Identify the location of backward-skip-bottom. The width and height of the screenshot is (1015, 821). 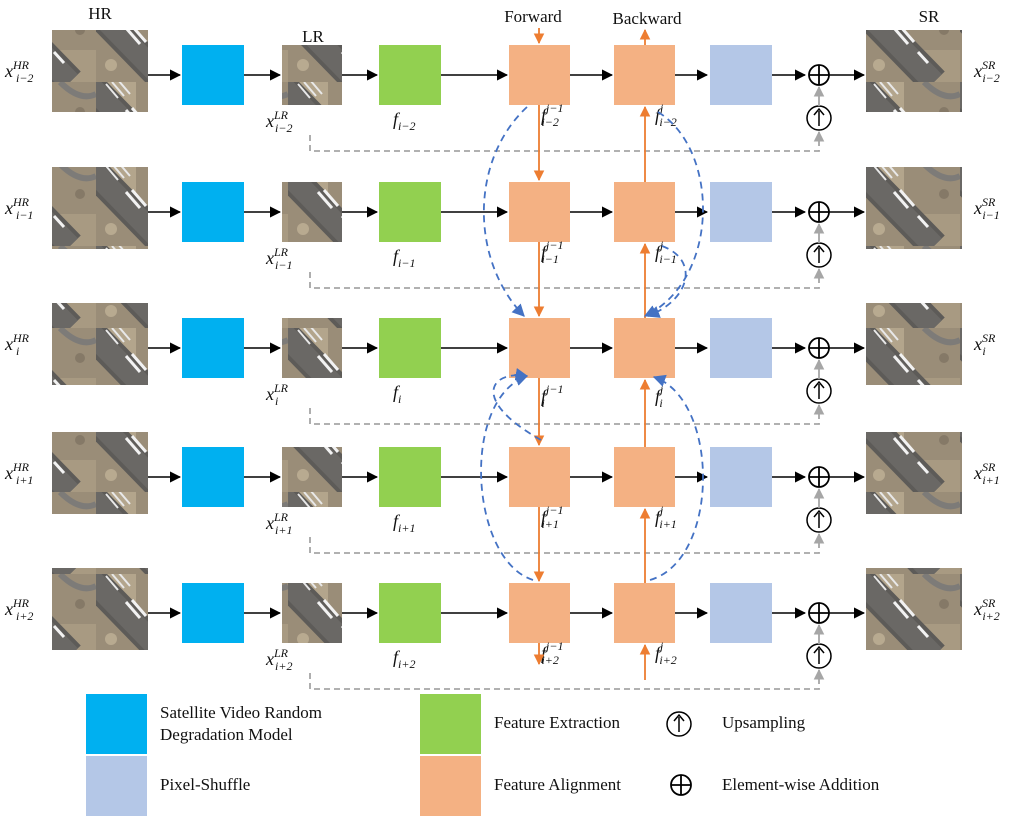
(676, 477).